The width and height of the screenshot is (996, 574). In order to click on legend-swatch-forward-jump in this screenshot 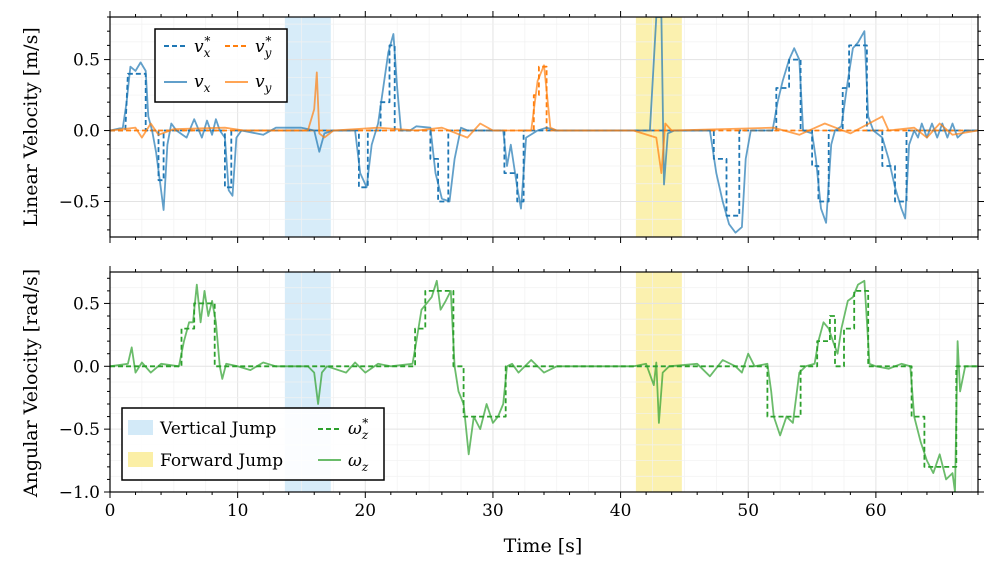, I will do `click(140, 459)`.